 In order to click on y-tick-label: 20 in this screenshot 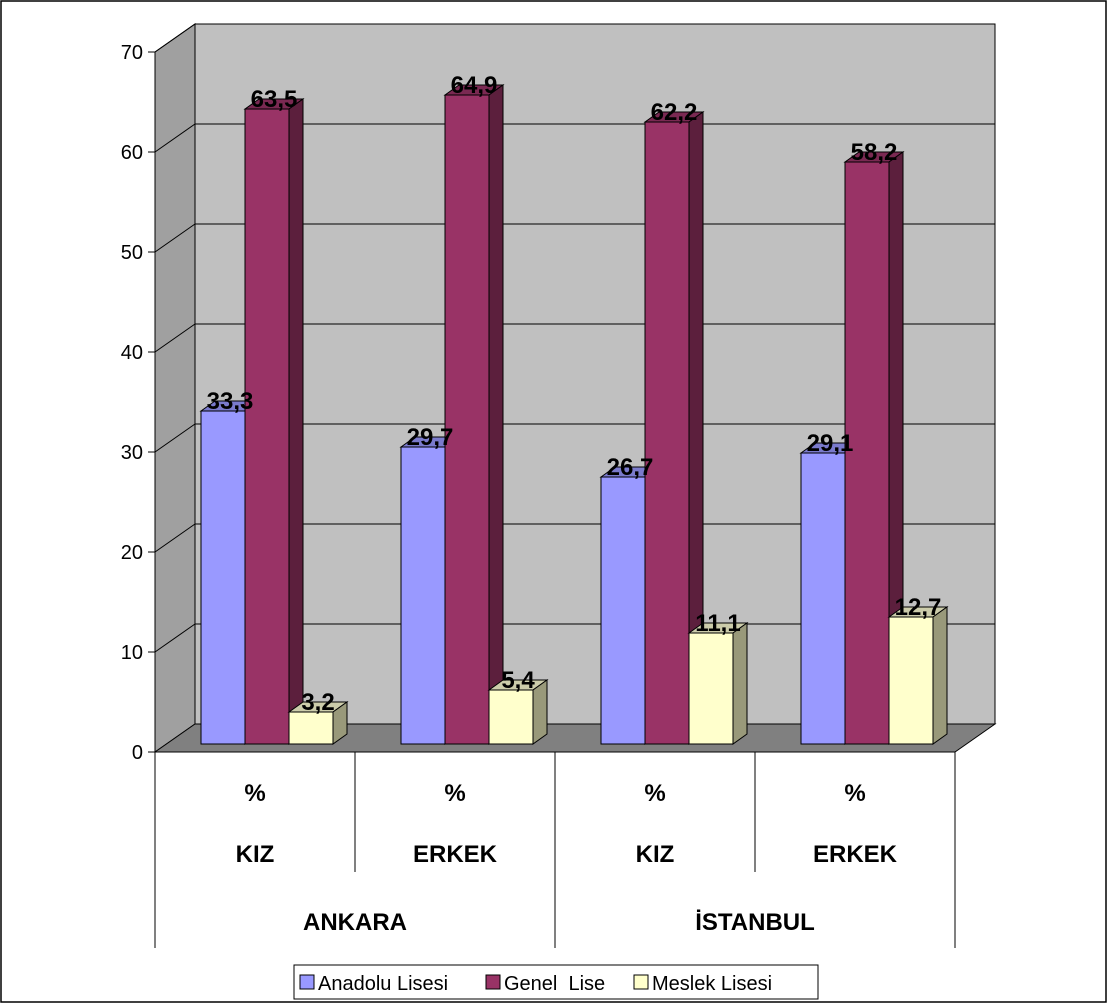, I will do `click(132, 553)`.